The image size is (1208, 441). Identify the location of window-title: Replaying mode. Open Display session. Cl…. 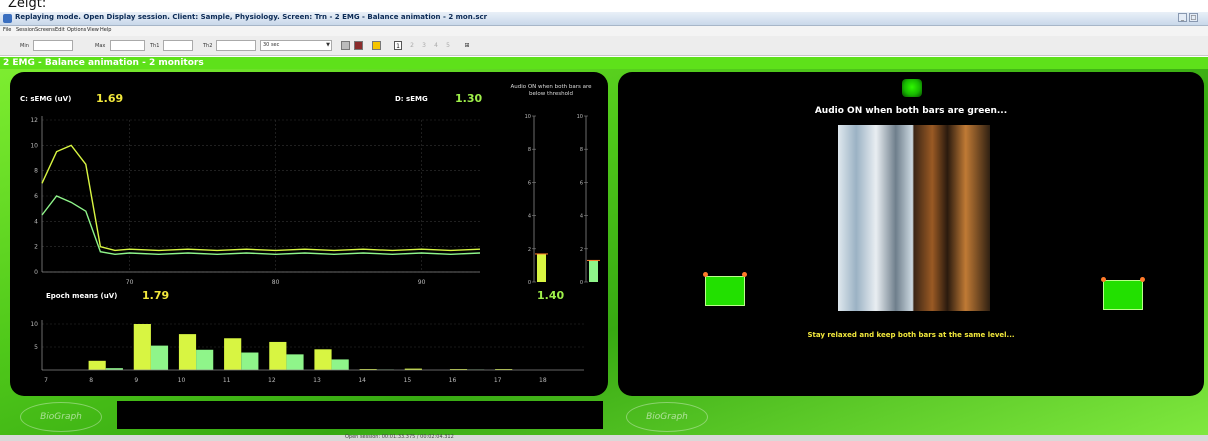
(251, 17).